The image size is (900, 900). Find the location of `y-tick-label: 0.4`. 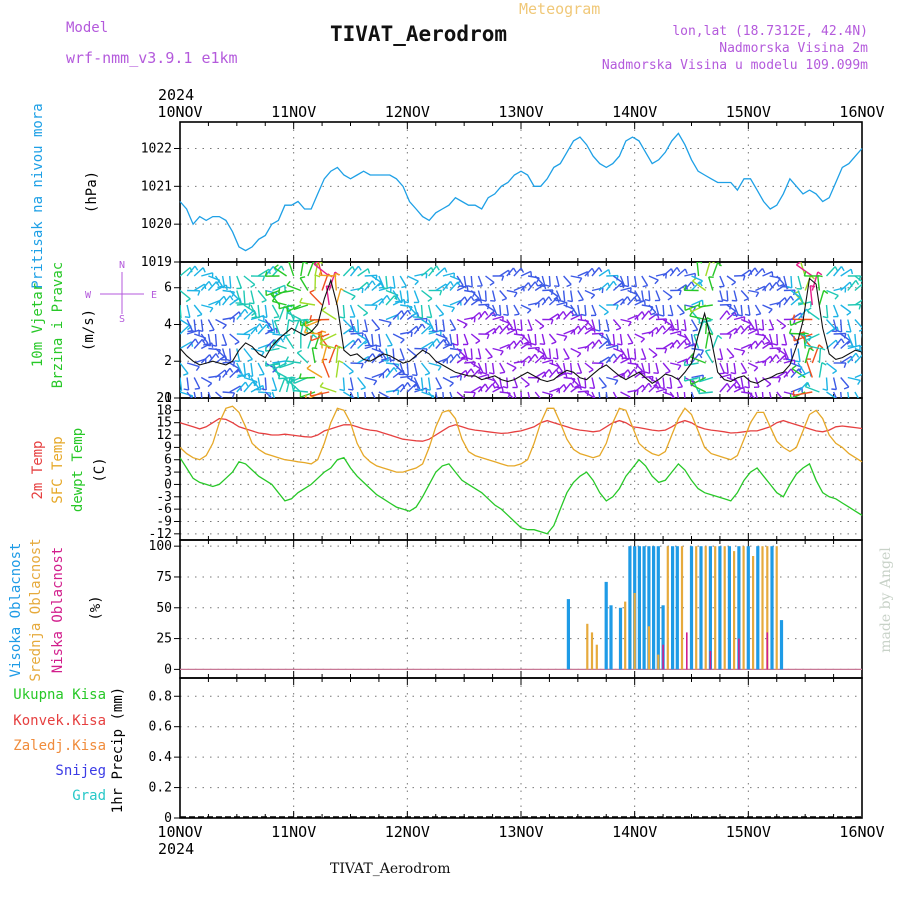

y-tick-label: 0.4 is located at coordinates (161, 757).